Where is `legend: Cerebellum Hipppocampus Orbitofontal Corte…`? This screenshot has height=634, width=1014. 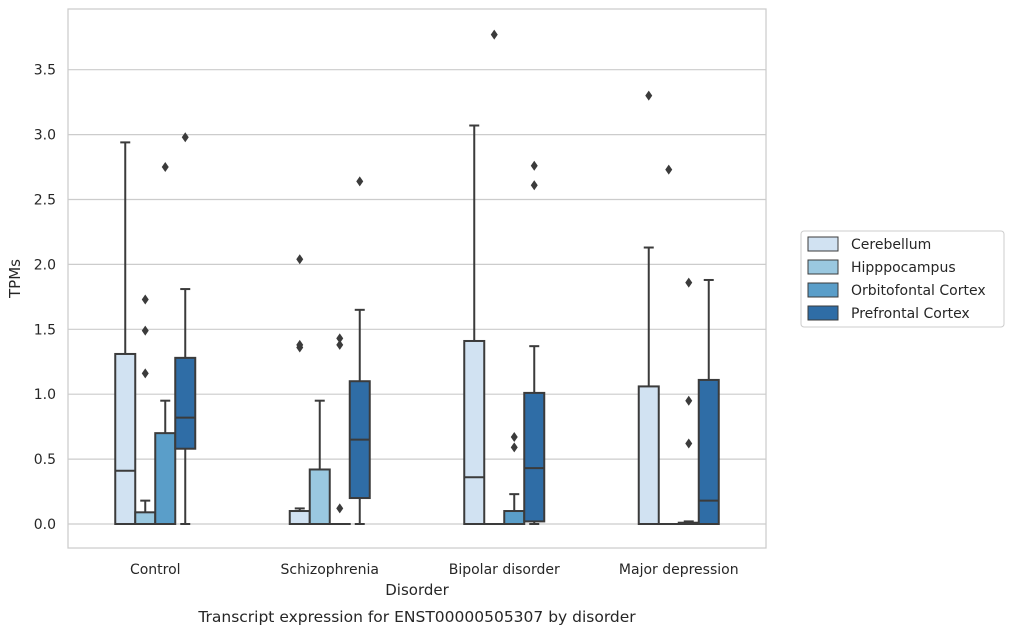
legend: Cerebellum Hipppocampus Orbitofontal Corte… is located at coordinates (902, 279).